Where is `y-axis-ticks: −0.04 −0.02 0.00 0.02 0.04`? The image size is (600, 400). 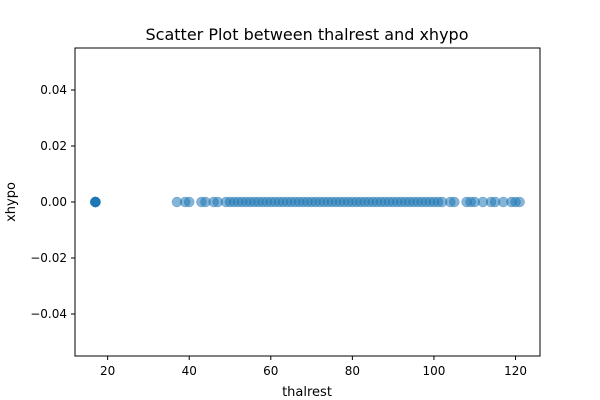
y-axis-ticks: −0.04 −0.02 0.00 0.02 0.04 is located at coordinates (52, 202).